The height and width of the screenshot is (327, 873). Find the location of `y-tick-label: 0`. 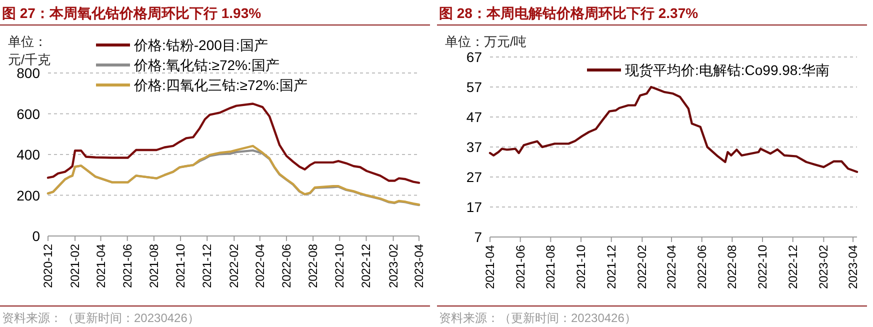

y-tick-label: 0 is located at coordinates (36, 236).